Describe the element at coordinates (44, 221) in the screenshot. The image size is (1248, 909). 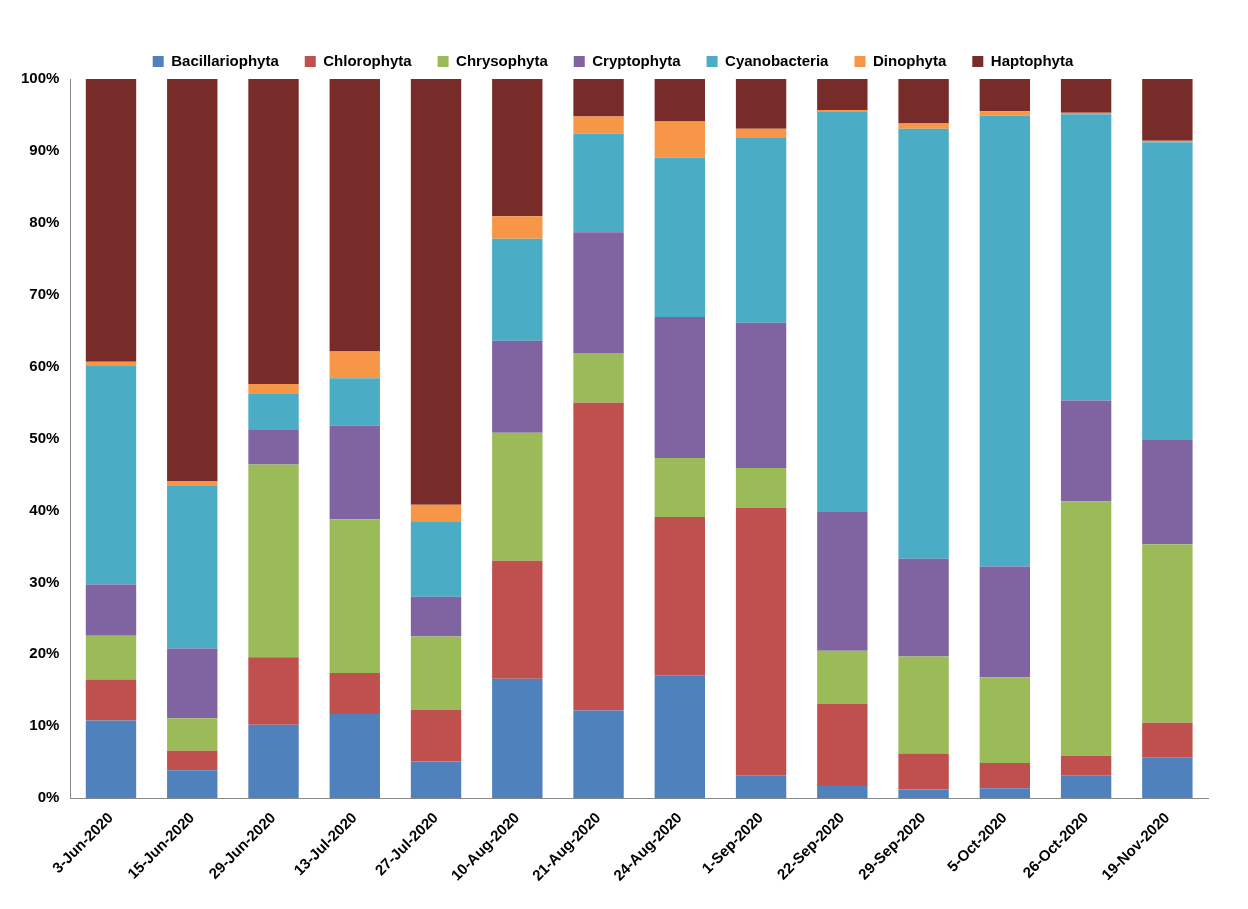
I see `y-tick-label: 80%` at that location.